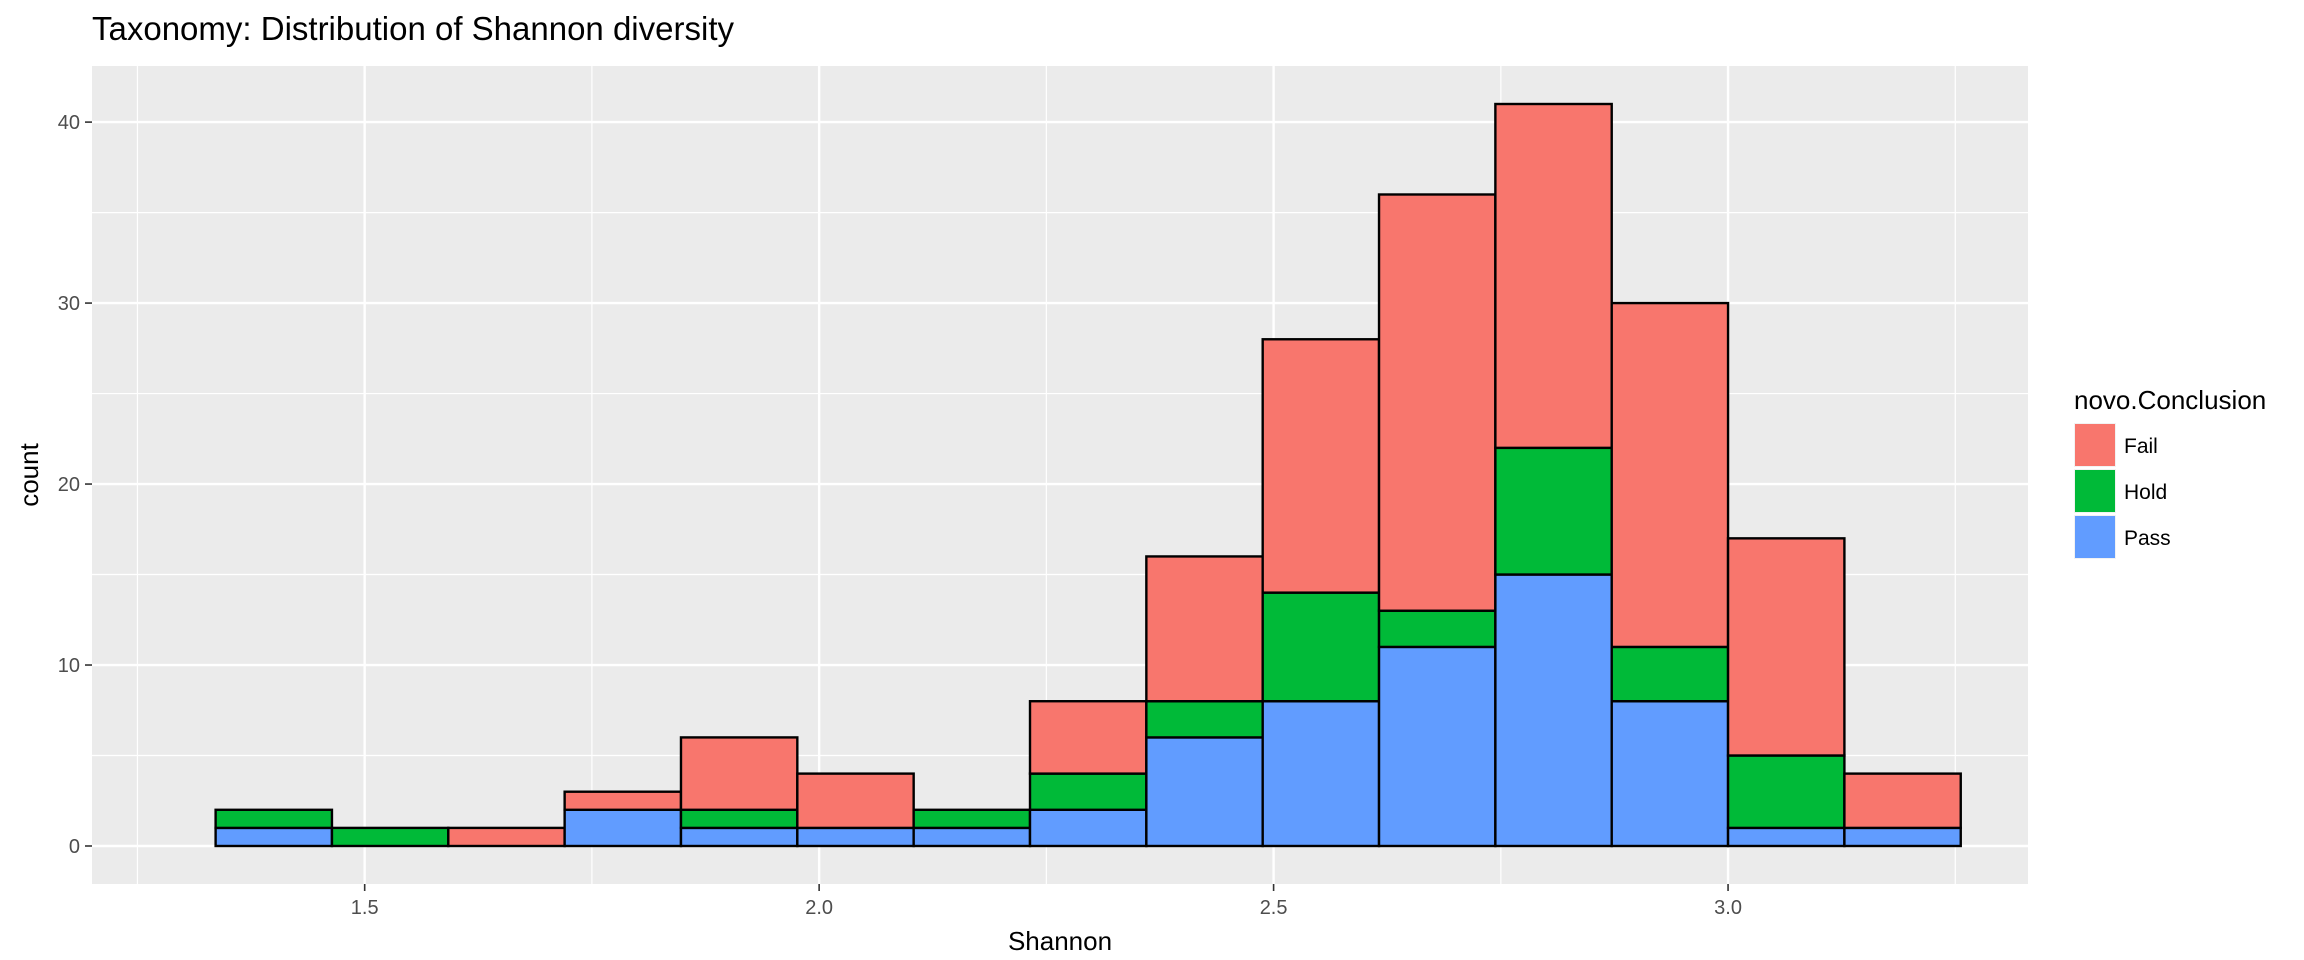  What do you see at coordinates (2170, 400) in the screenshot?
I see `legend-title: novo.Conclusion` at bounding box center [2170, 400].